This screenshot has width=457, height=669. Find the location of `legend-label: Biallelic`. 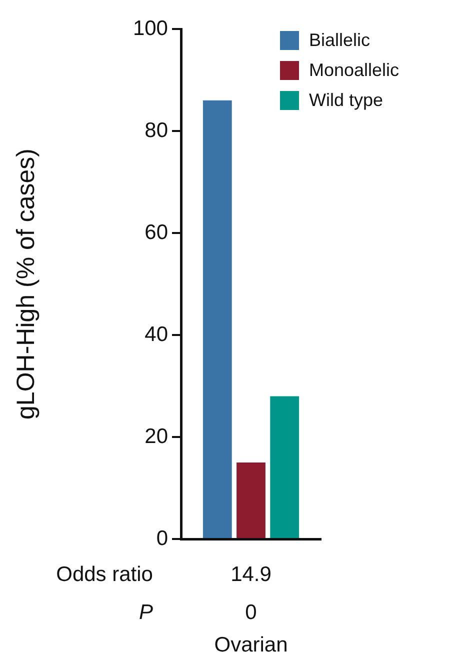

legend-label: Biallelic is located at coordinates (339, 40).